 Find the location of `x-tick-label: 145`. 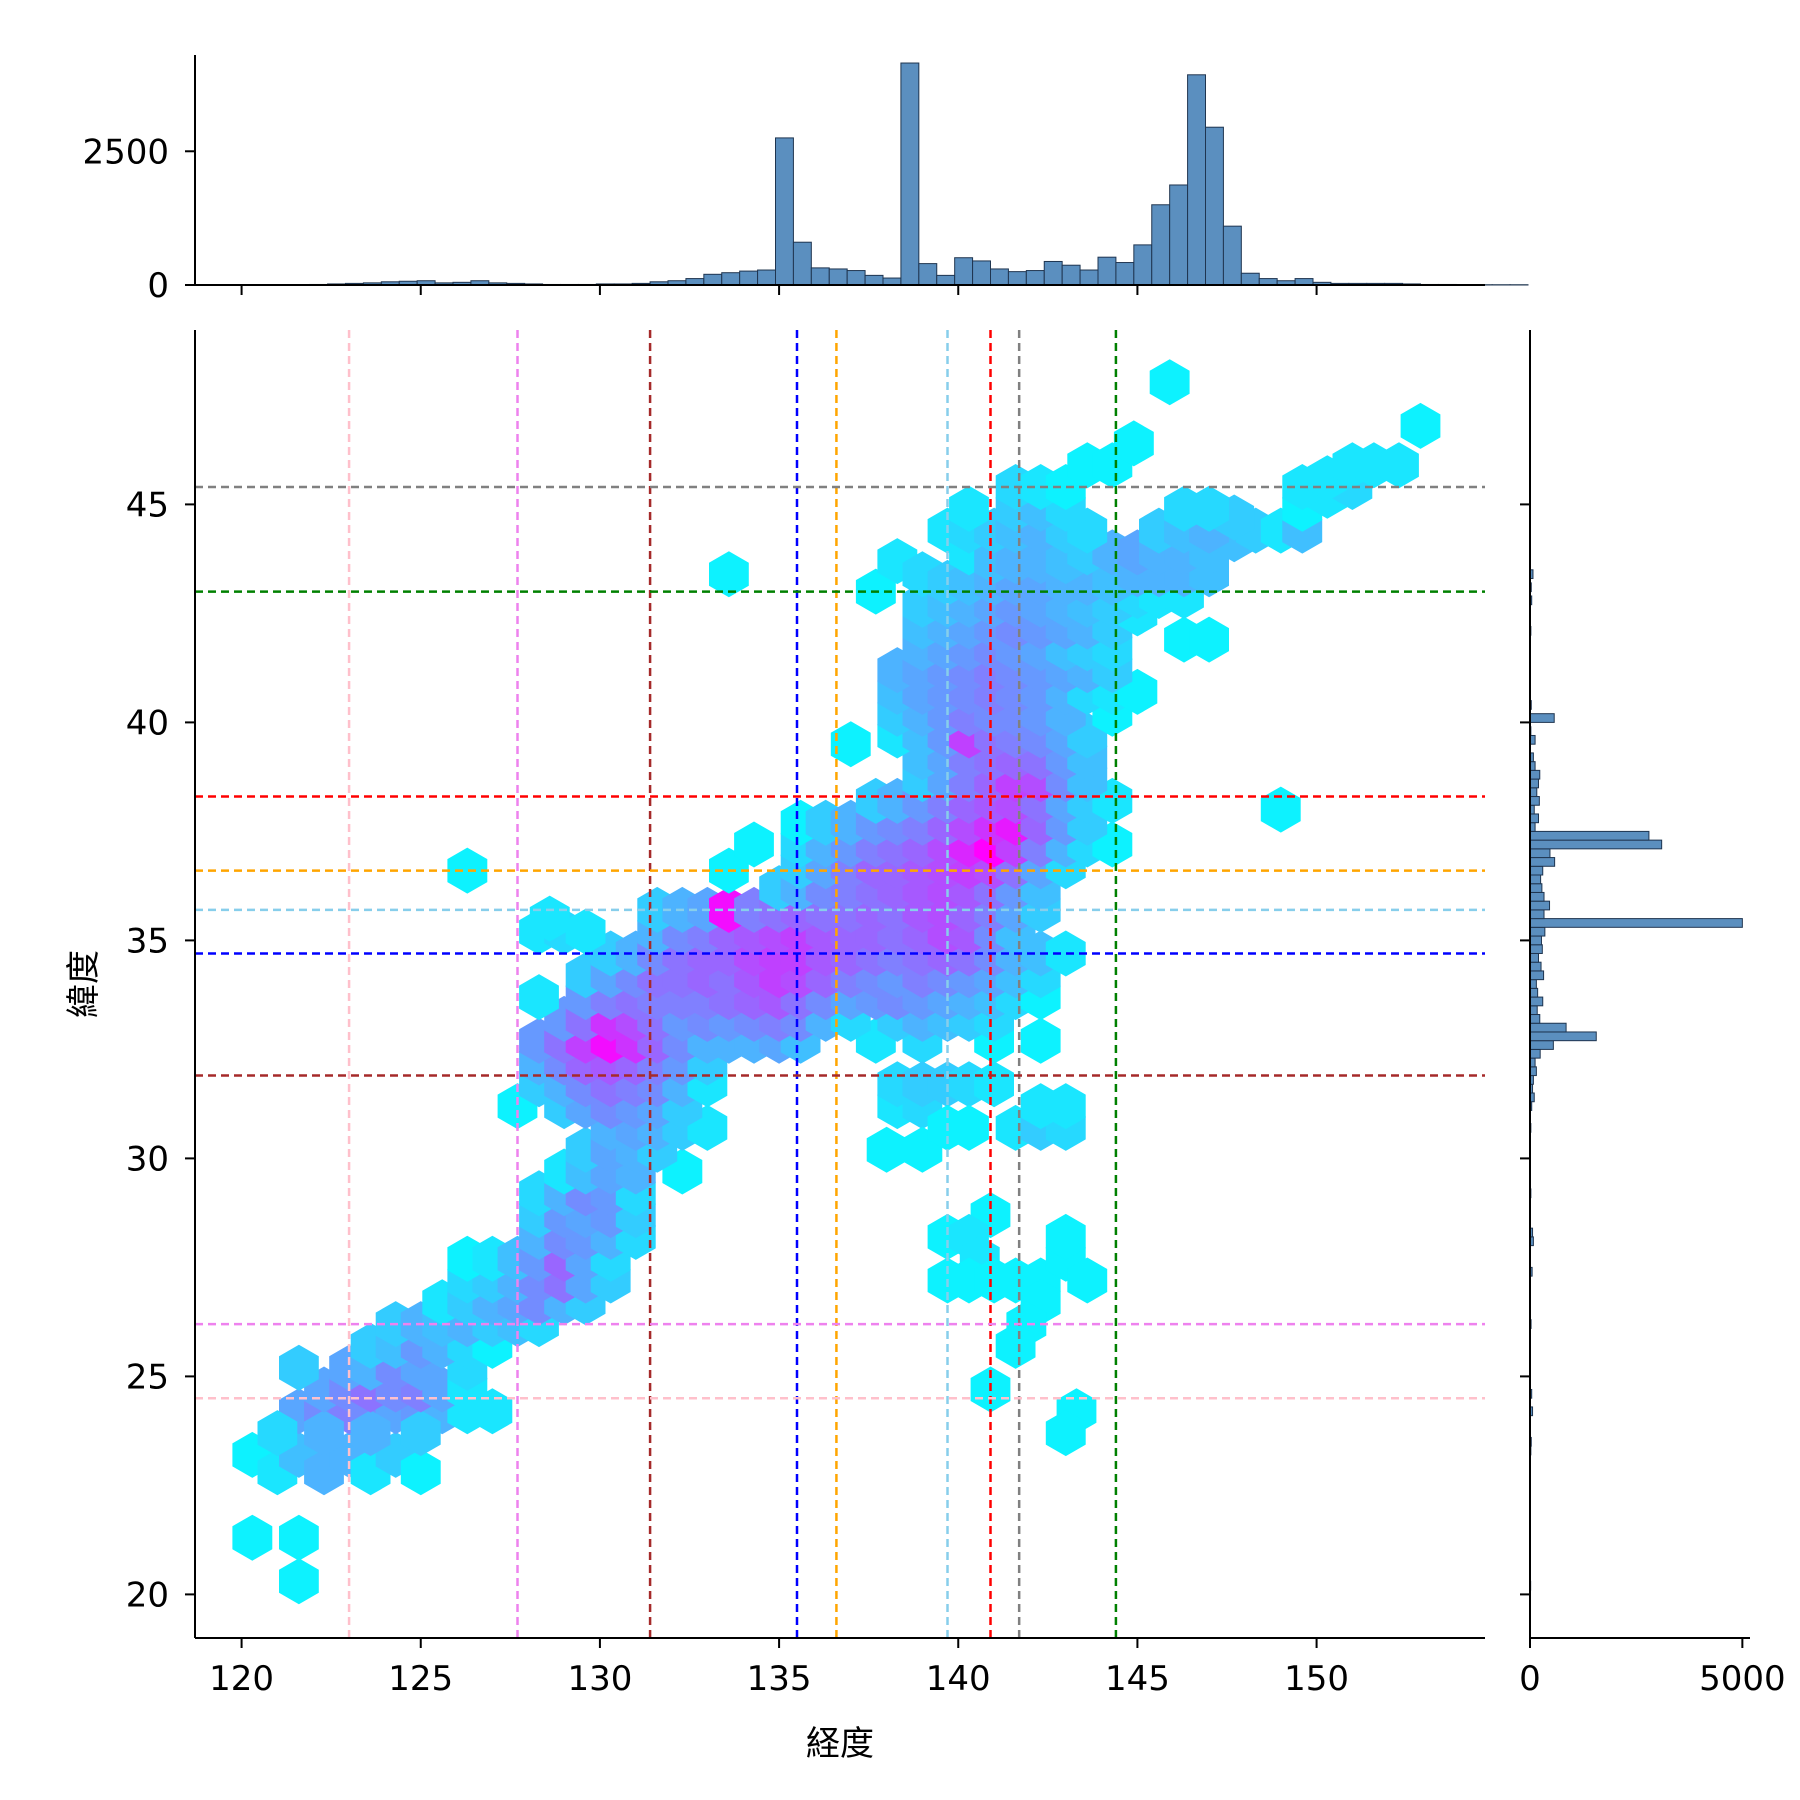

x-tick-label: 145 is located at coordinates (1137, 1679).